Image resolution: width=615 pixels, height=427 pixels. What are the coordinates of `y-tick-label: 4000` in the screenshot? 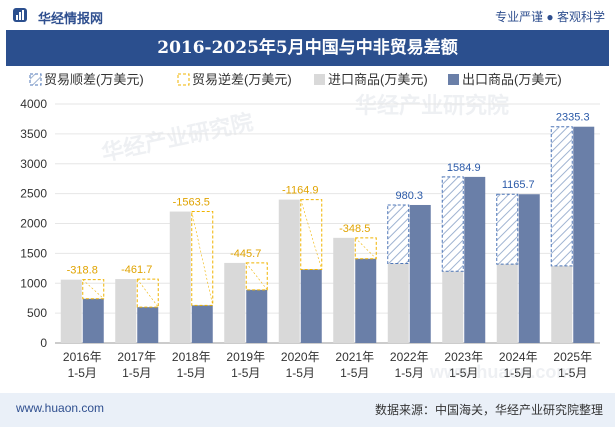 It's located at (33, 104).